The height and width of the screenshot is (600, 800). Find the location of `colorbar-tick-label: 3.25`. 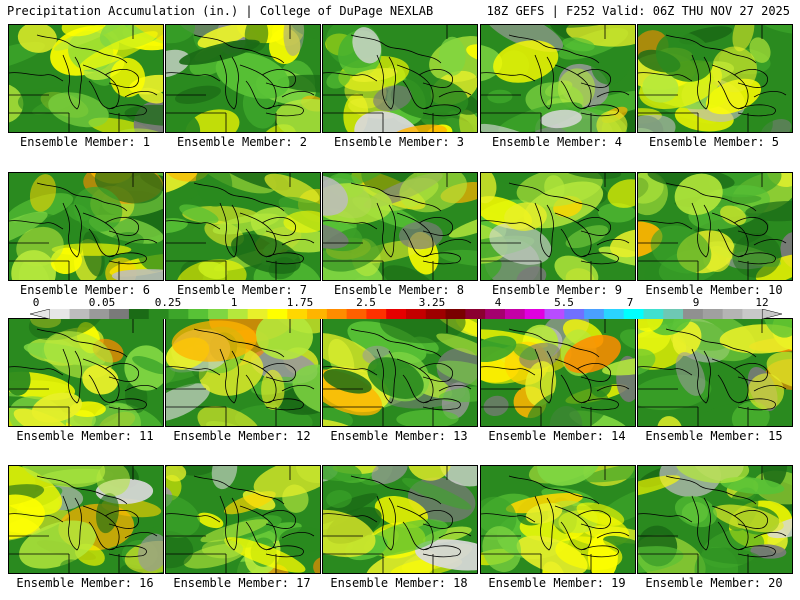

colorbar-tick-label: 3.25 is located at coordinates (432, 302).